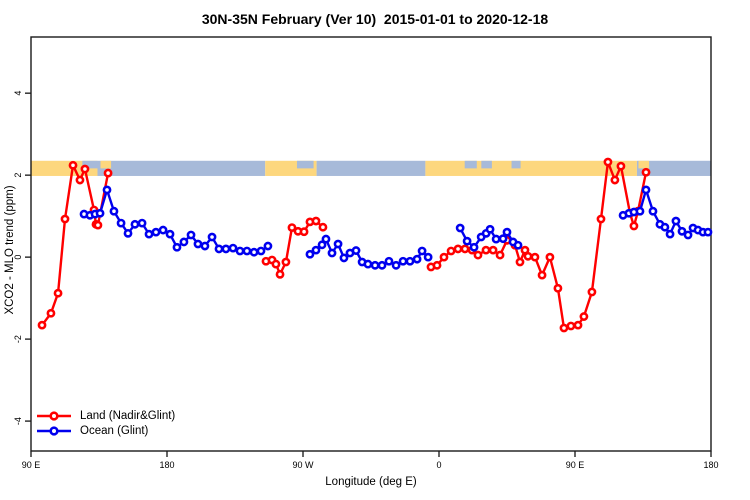 This screenshot has height=500, width=750. What do you see at coordinates (18, 339) in the screenshot?
I see `svg-text: -2` at bounding box center [18, 339].